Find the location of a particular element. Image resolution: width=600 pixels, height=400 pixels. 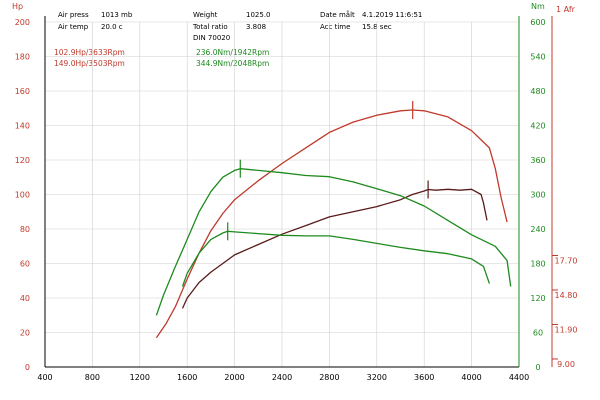

acc-time-label: Acc time is located at coordinates (335, 27).